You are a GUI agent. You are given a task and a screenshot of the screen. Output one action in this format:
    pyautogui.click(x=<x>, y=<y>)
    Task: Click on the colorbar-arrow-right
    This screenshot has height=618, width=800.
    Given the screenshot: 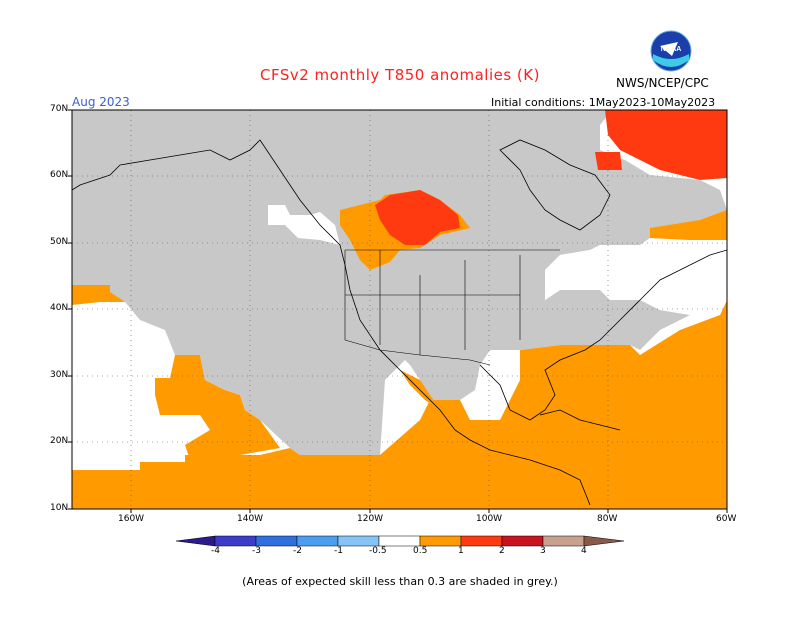 What is the action you would take?
    pyautogui.click(x=604, y=541)
    